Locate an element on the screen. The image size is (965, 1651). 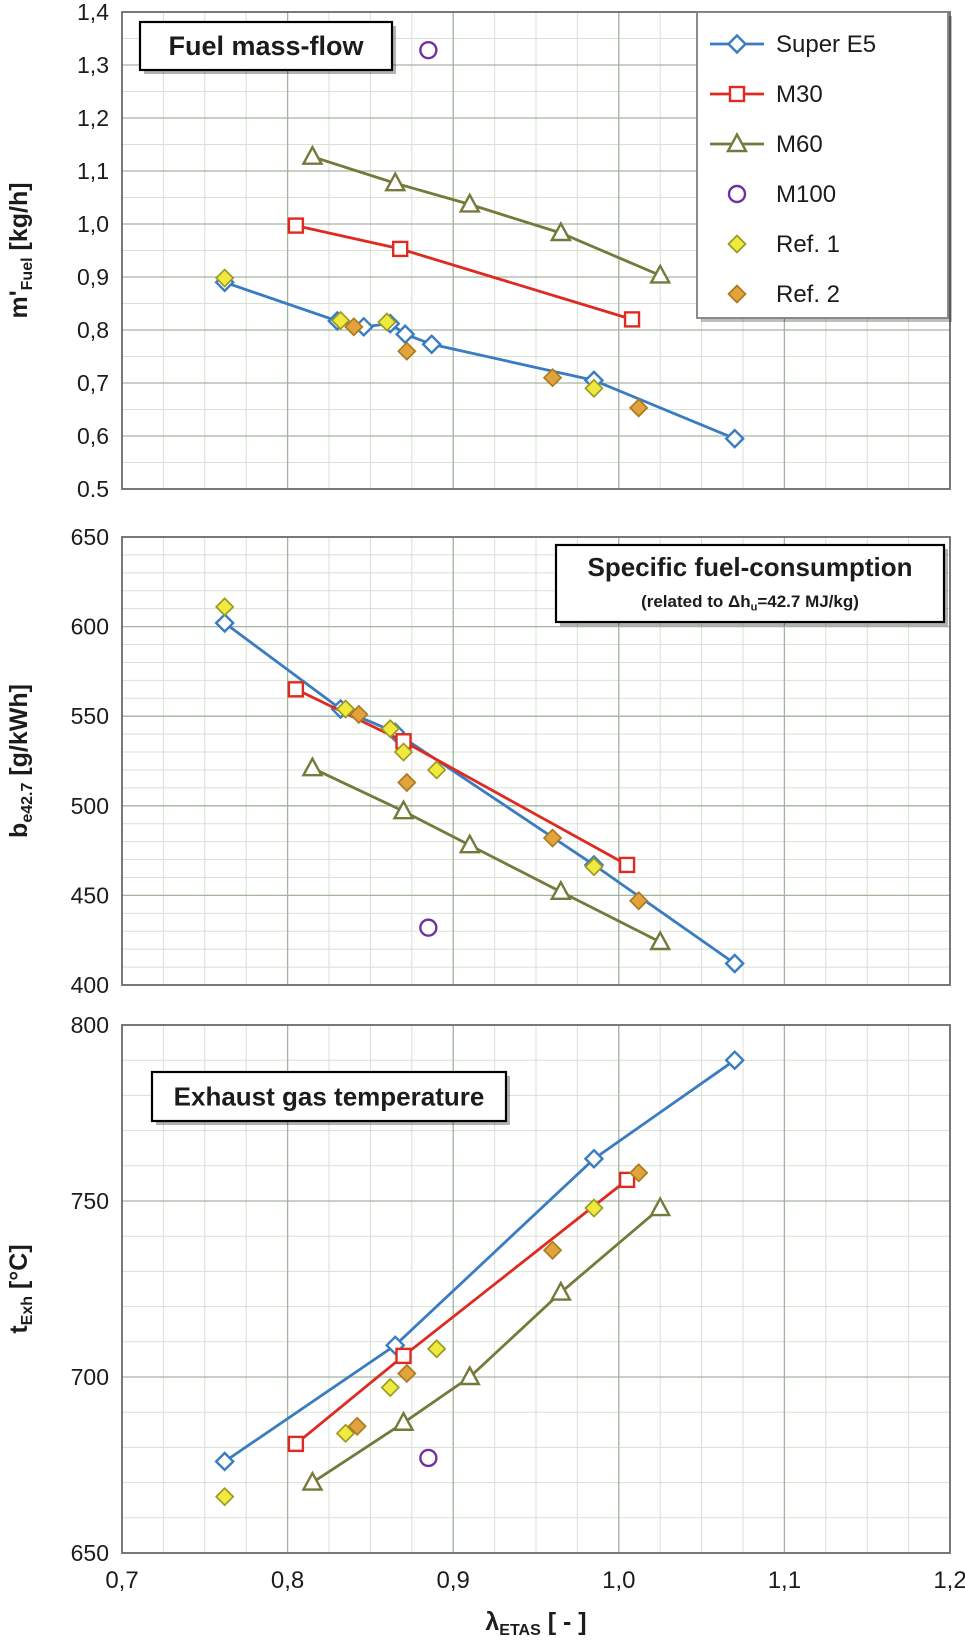
legend-label: M100 is located at coordinates (806, 194).